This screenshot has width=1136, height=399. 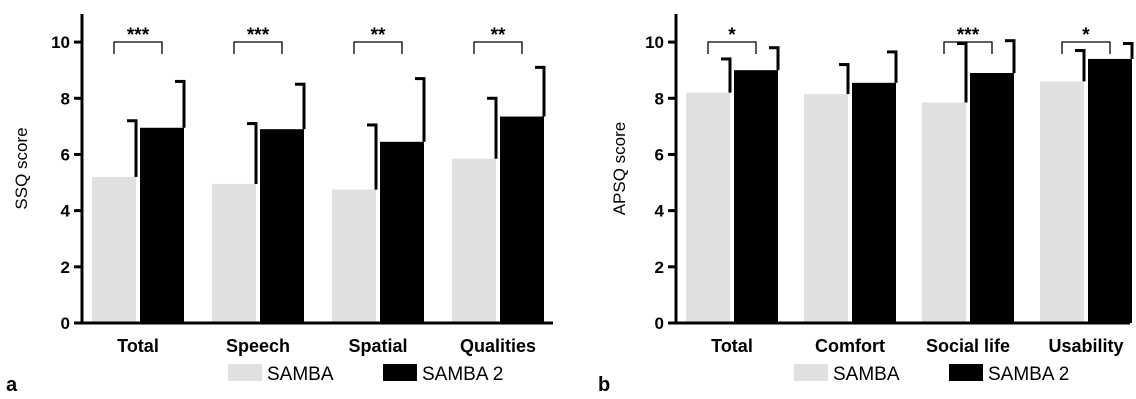 What do you see at coordinates (1085, 346) in the screenshot?
I see `x-tick-label: Usability` at bounding box center [1085, 346].